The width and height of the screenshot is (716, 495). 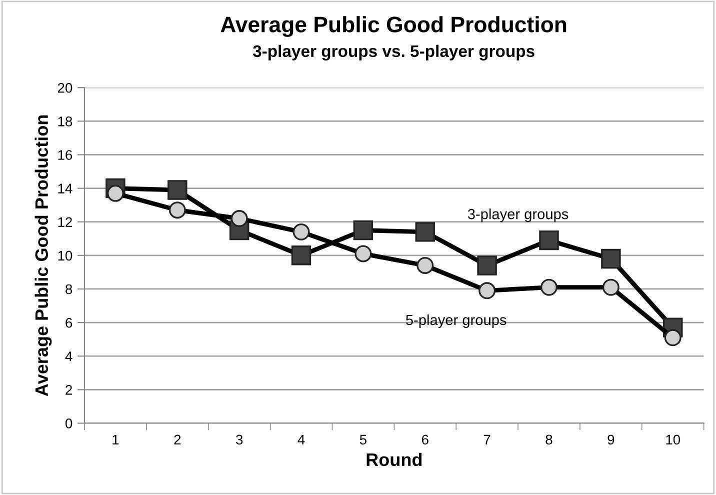 I want to click on series-label: 3-player groups, so click(x=518, y=215).